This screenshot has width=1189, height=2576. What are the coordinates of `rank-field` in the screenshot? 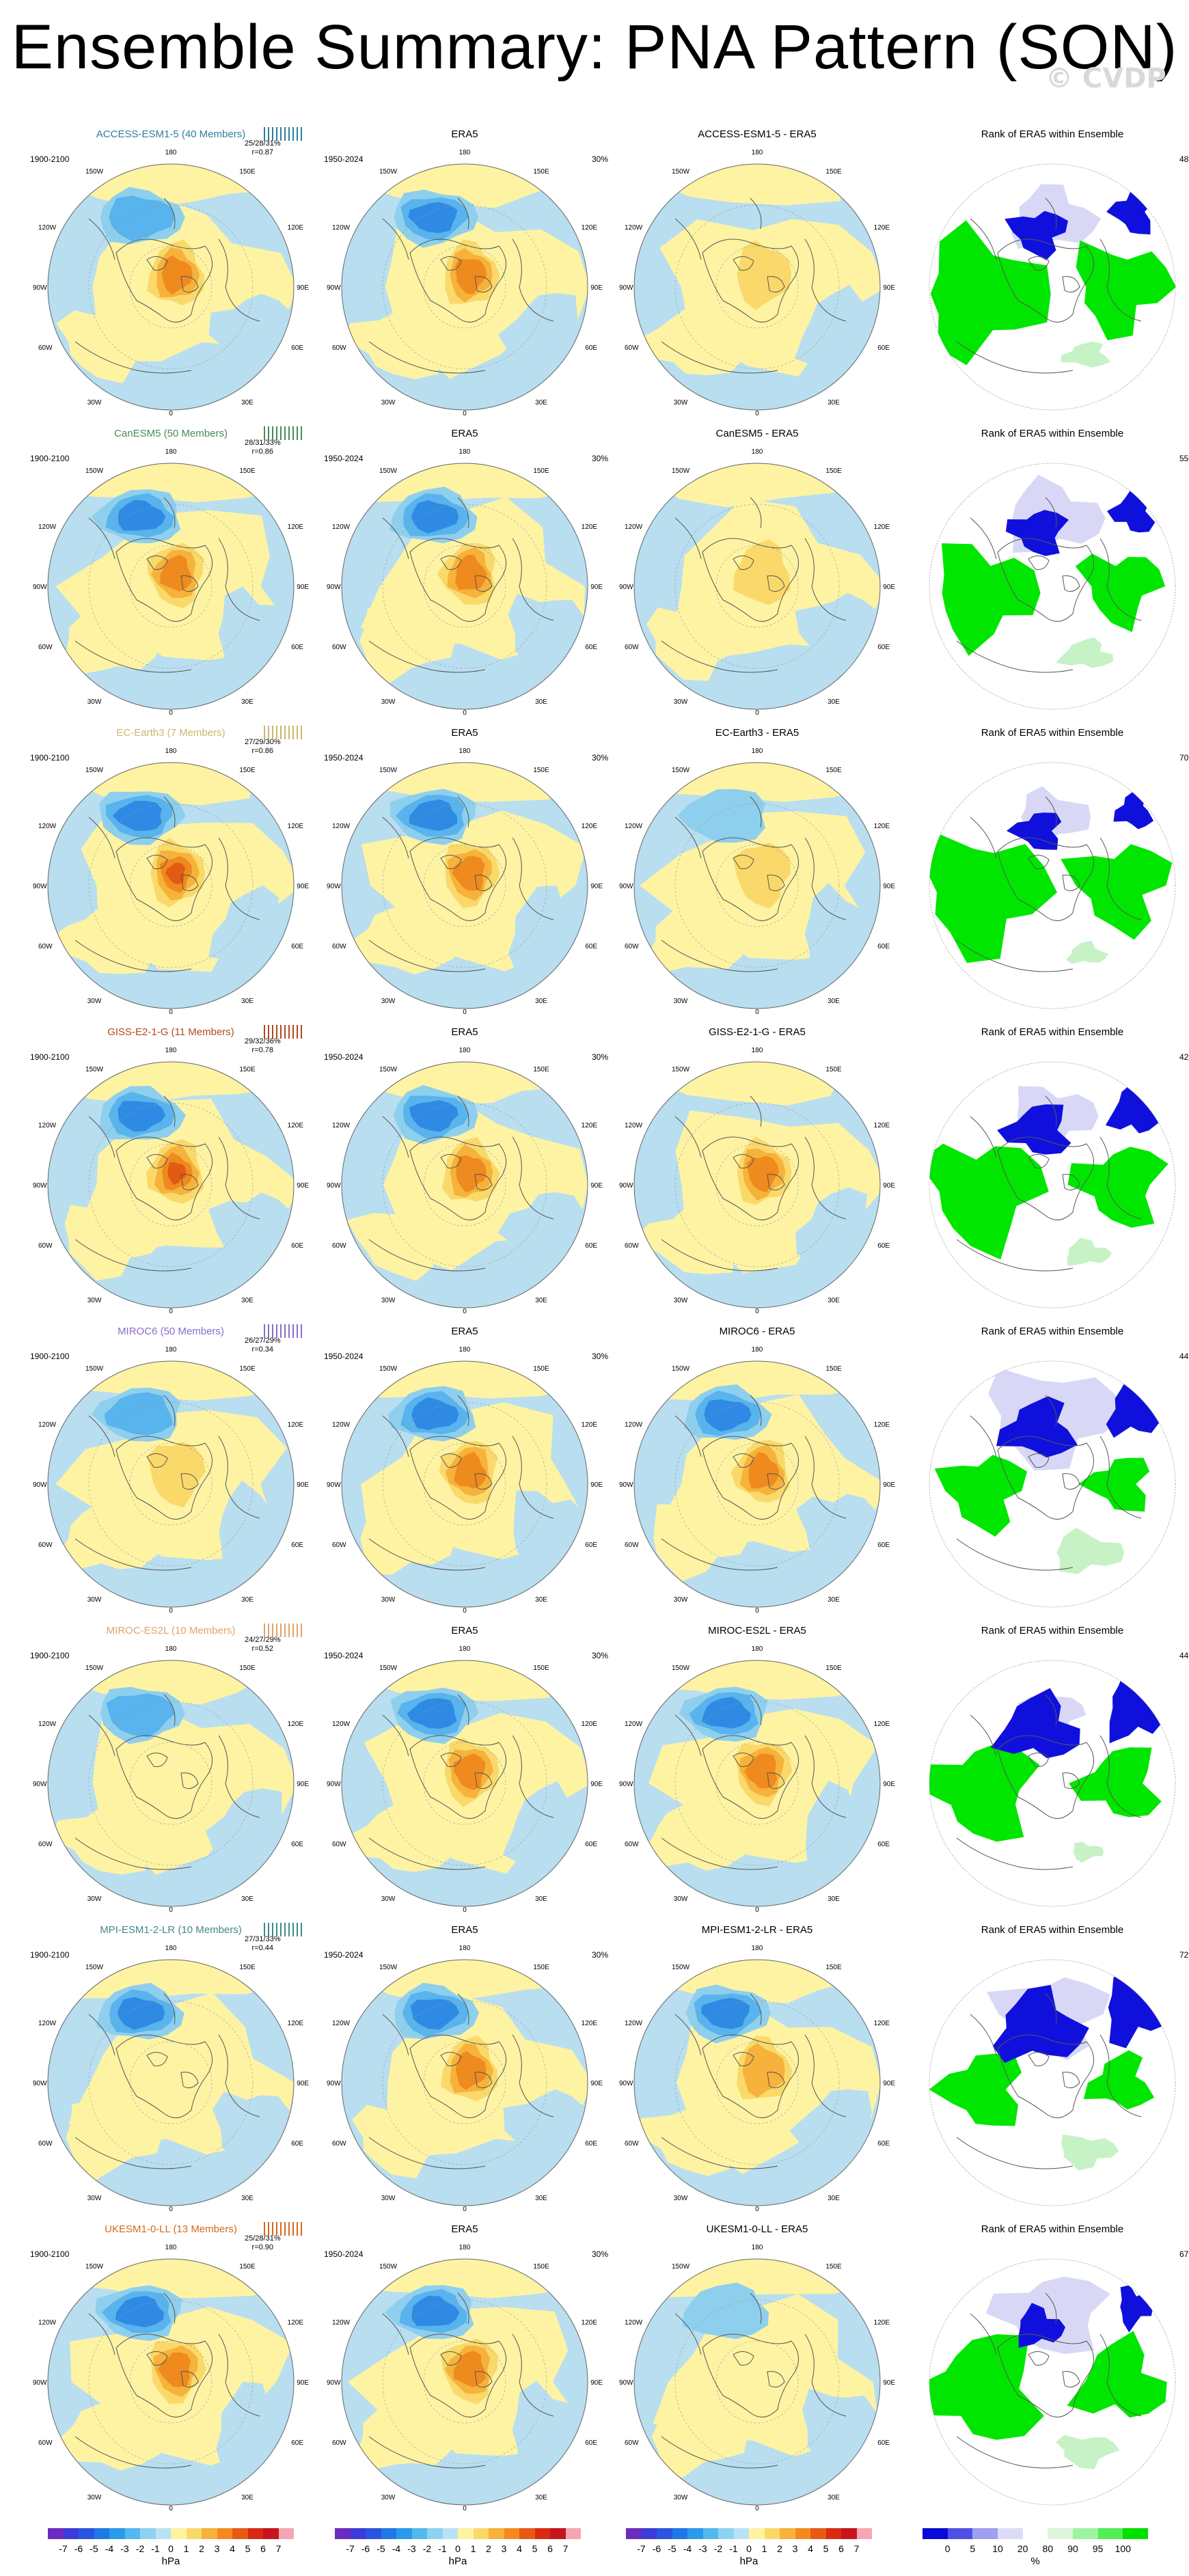 It's located at (1052, 886).